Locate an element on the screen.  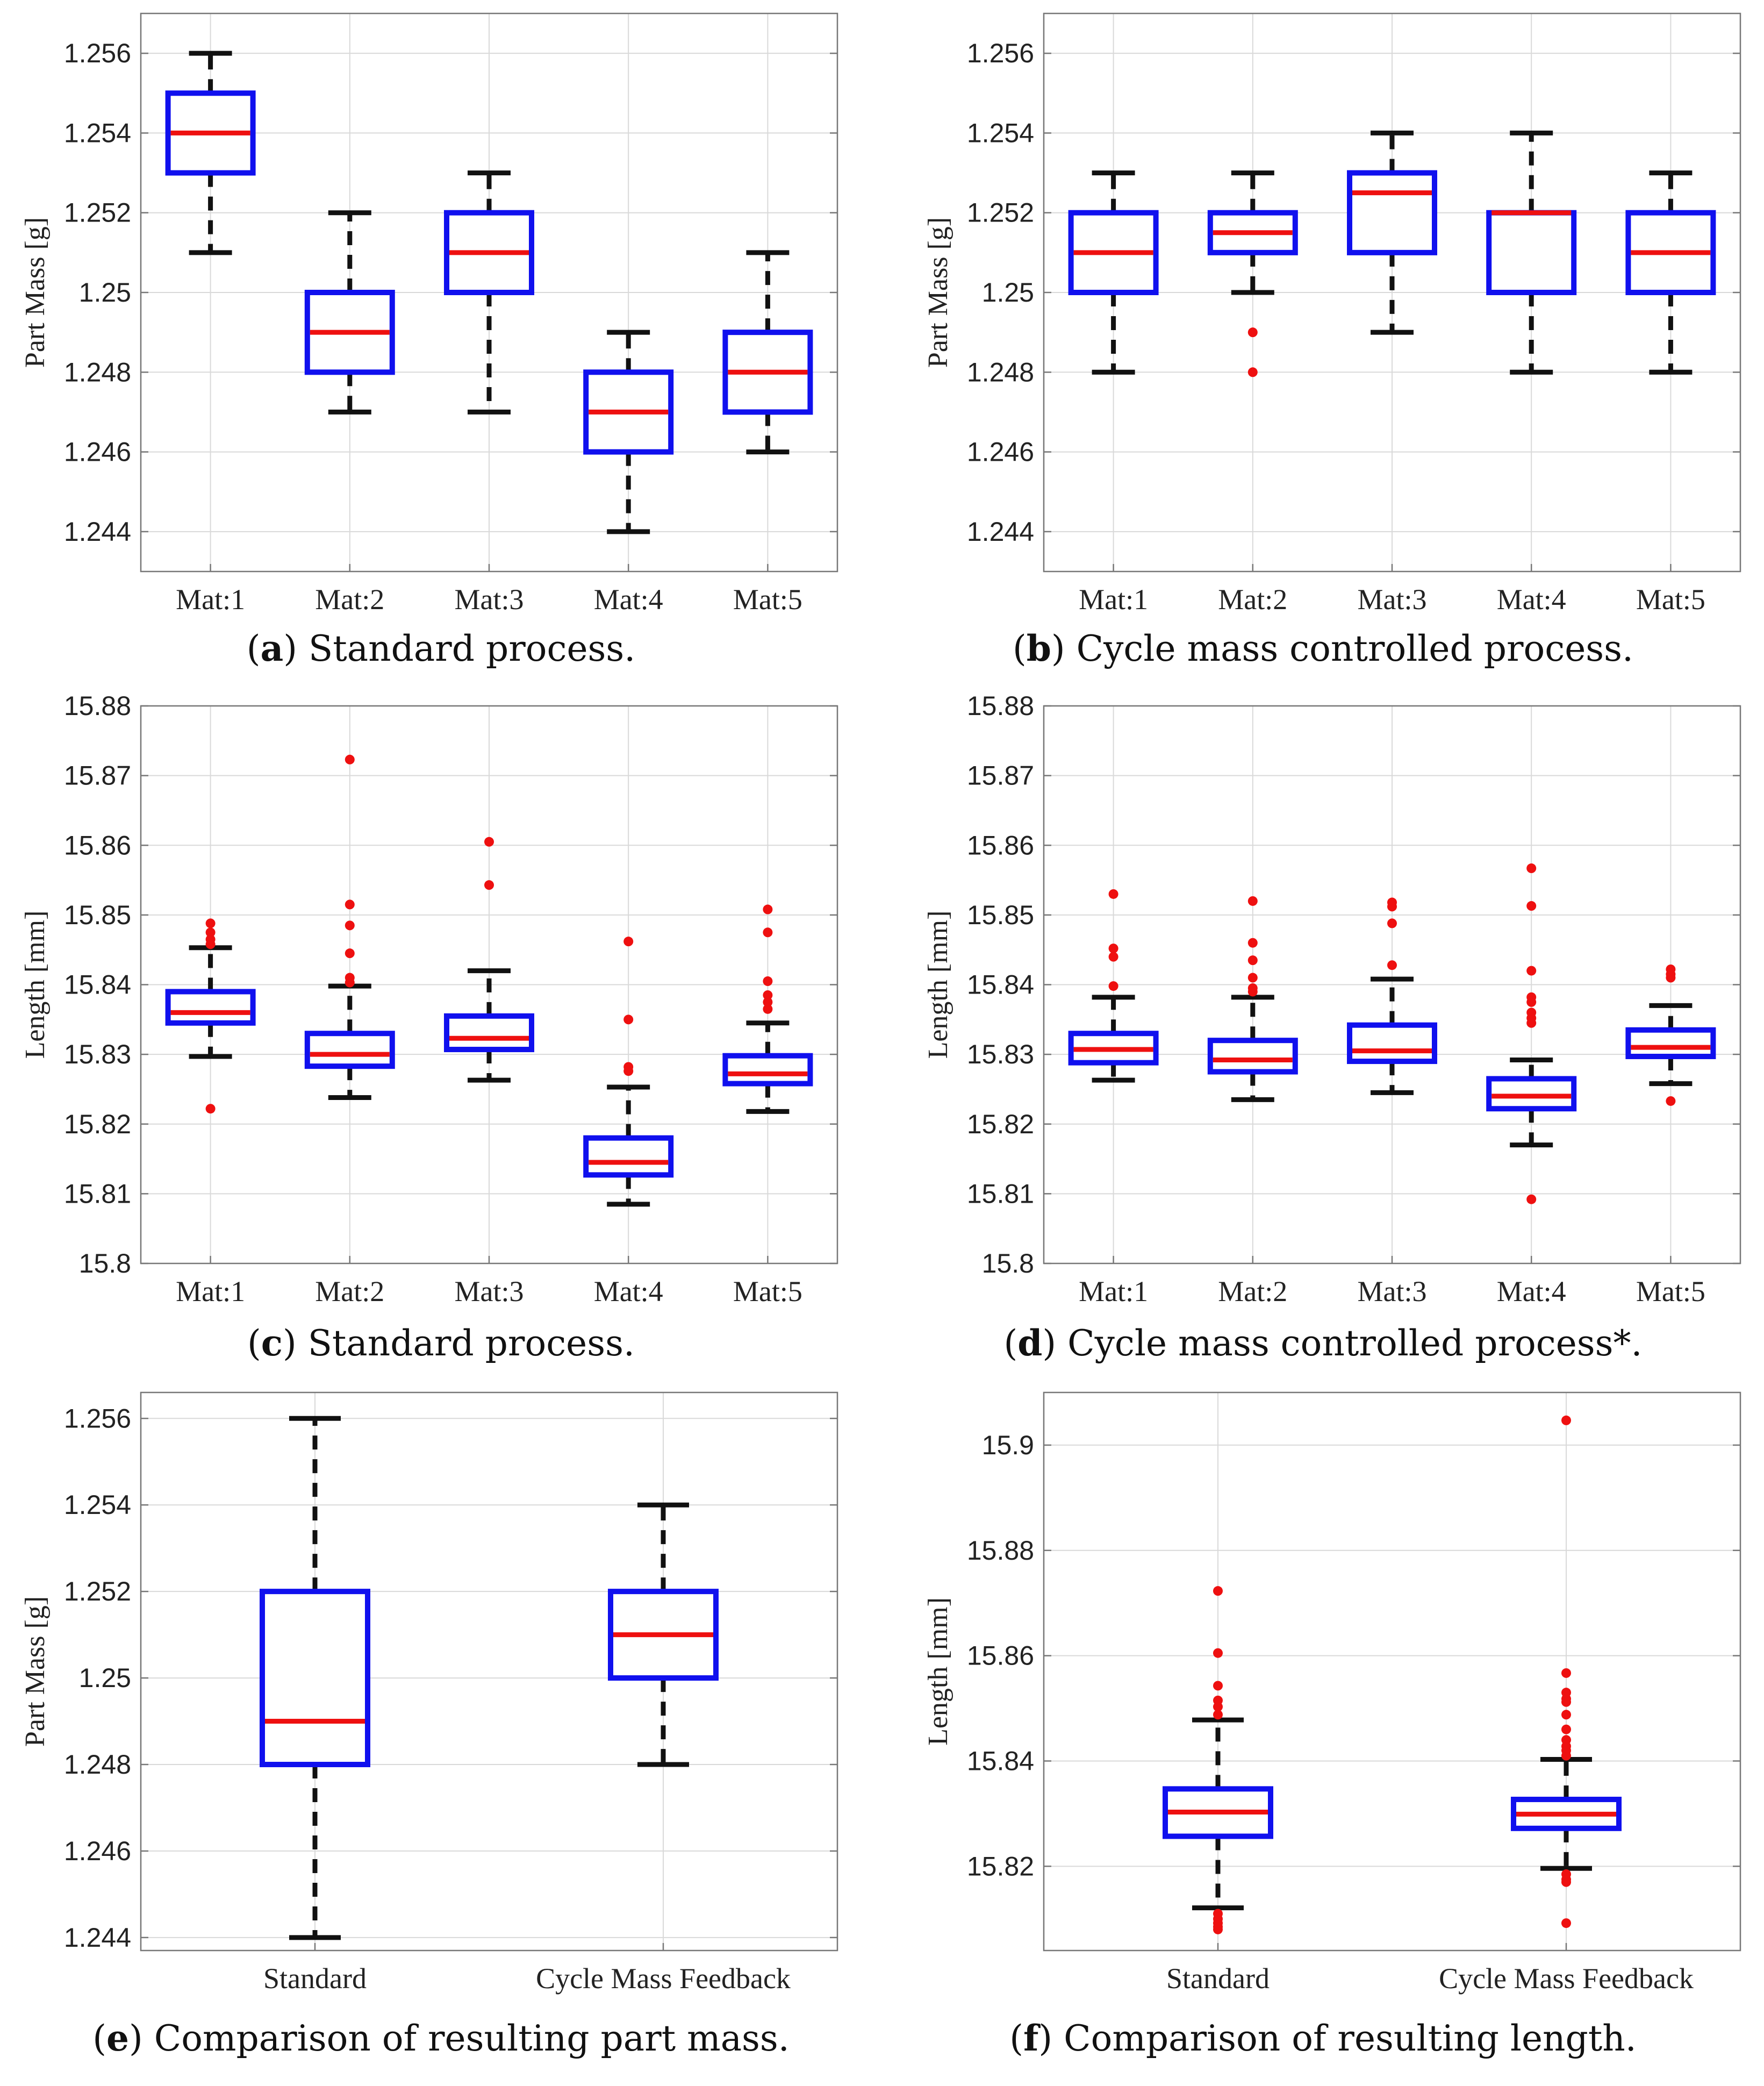
caption-letter: d is located at coordinates (1030, 1343).